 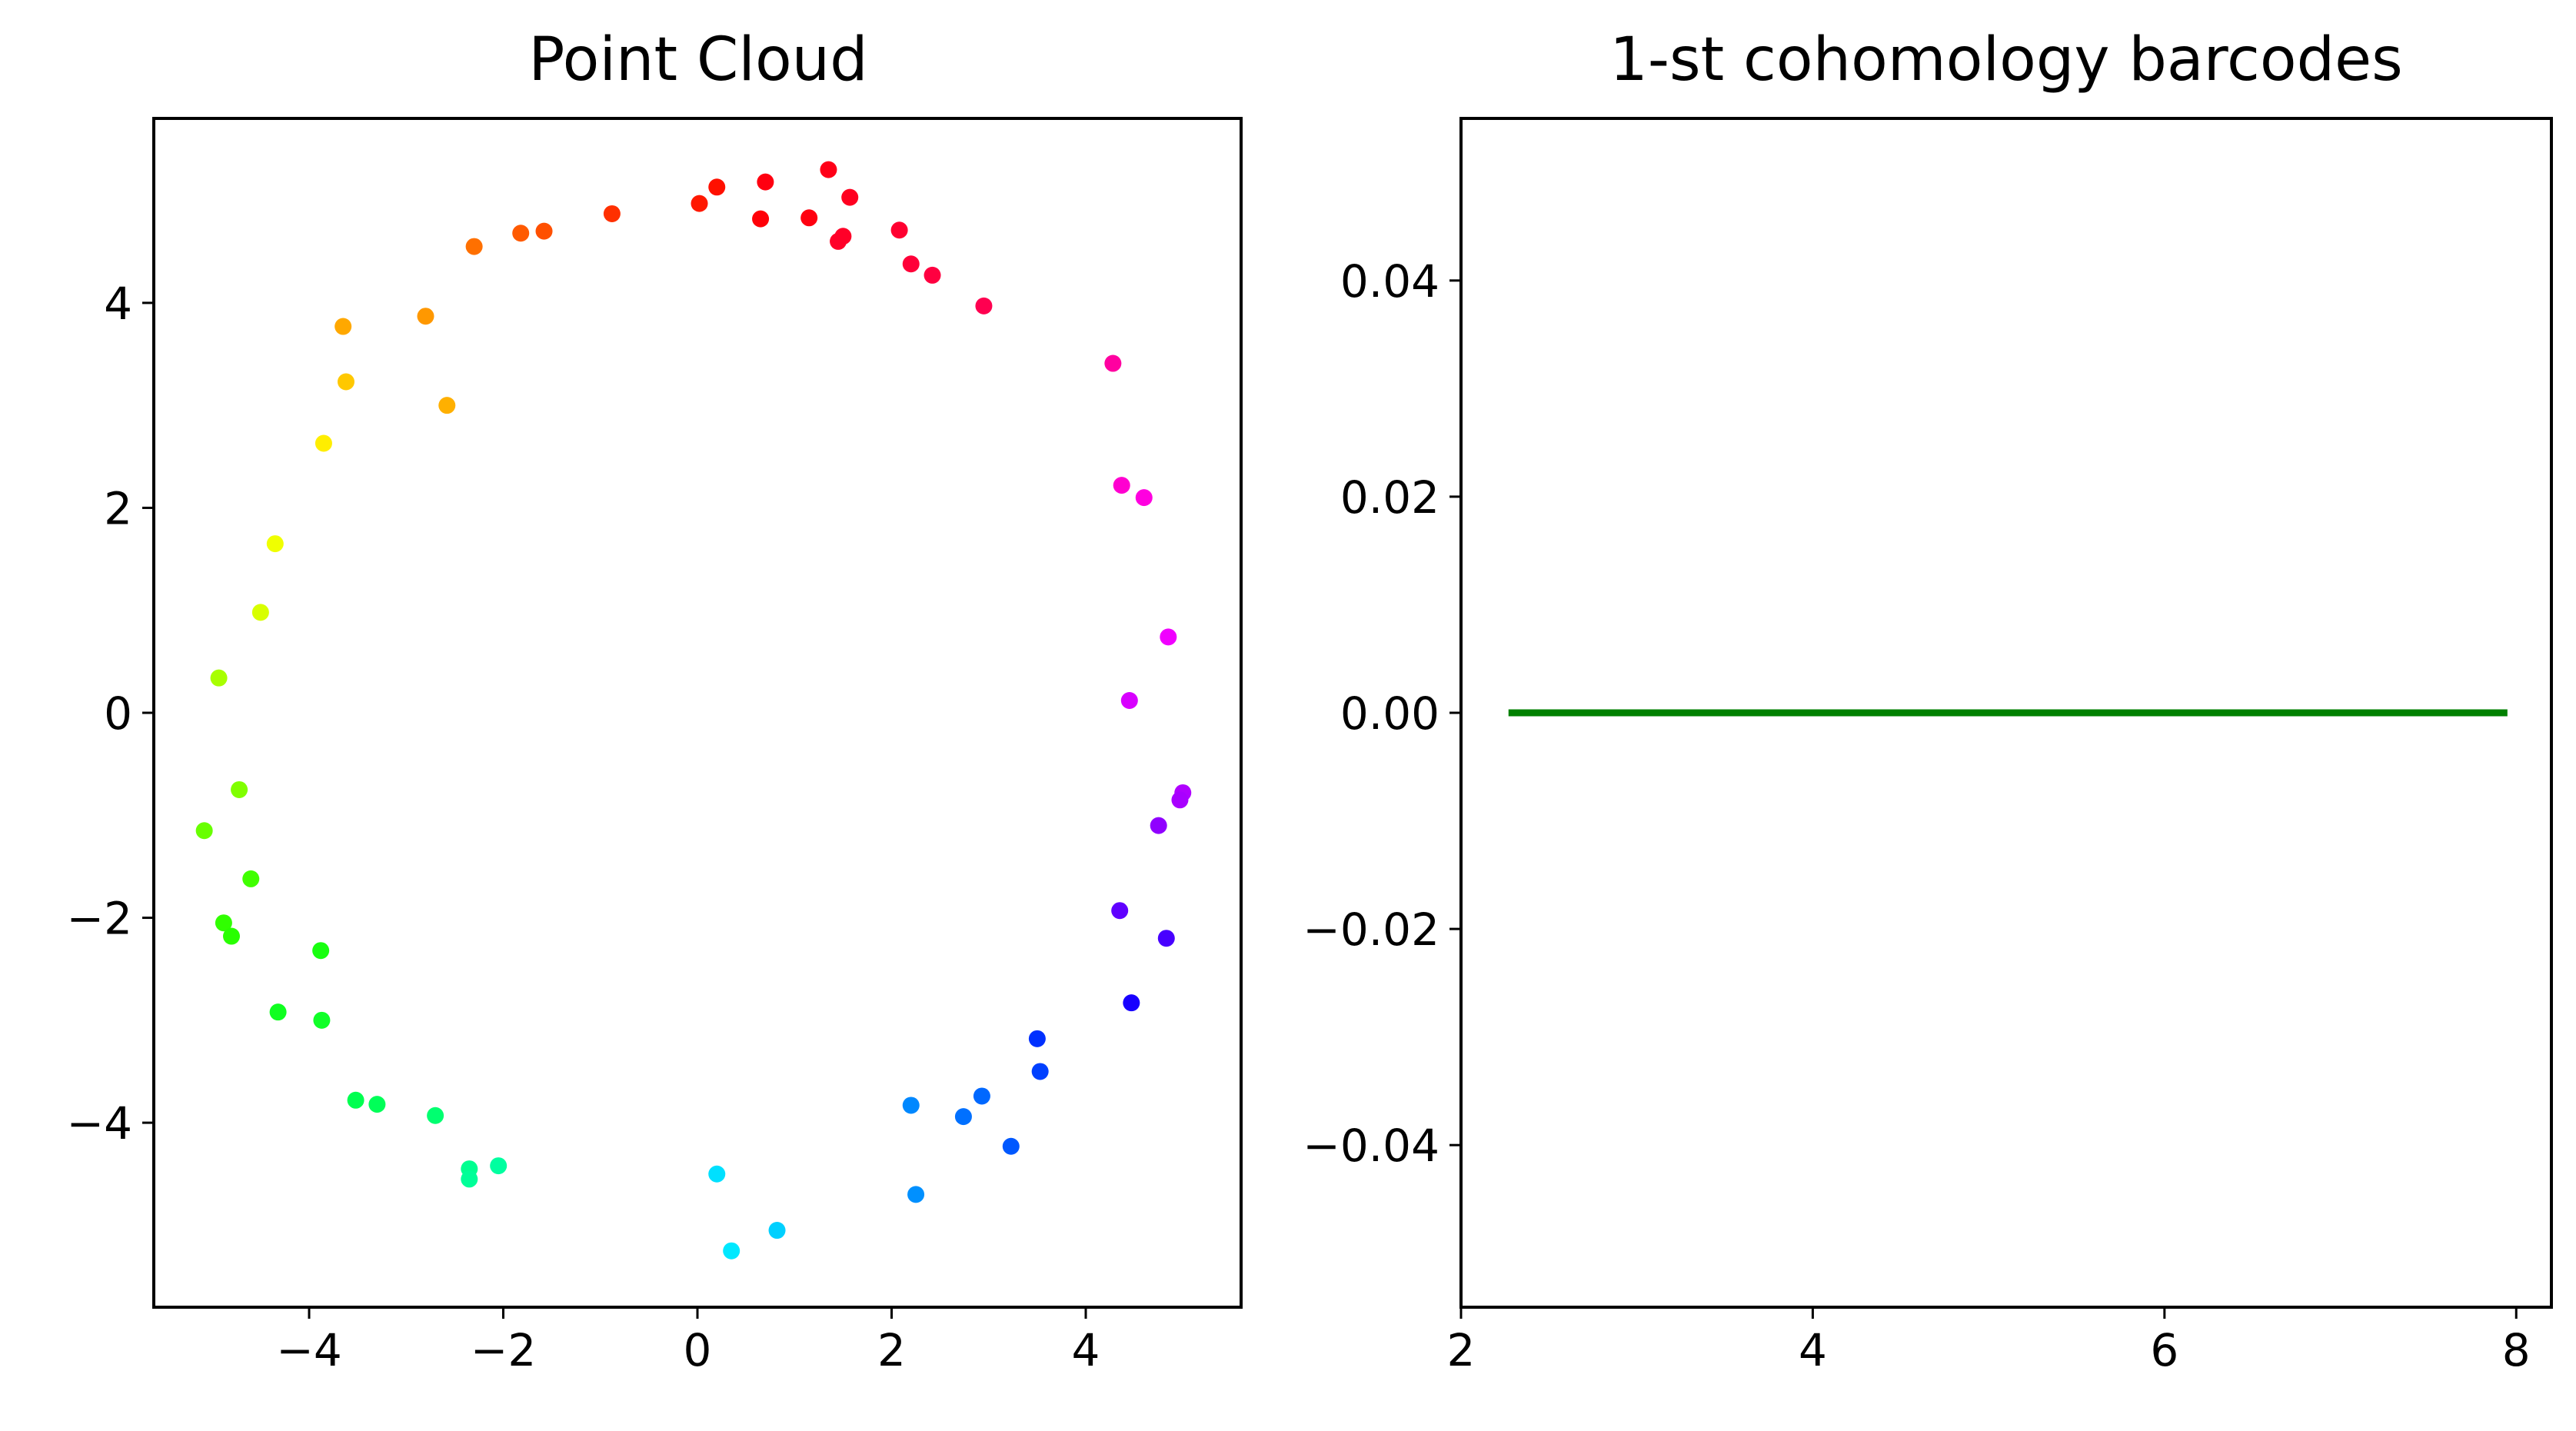 What do you see at coordinates (2516, 1350) in the screenshot?
I see `right-x-tick-label: 8` at bounding box center [2516, 1350].